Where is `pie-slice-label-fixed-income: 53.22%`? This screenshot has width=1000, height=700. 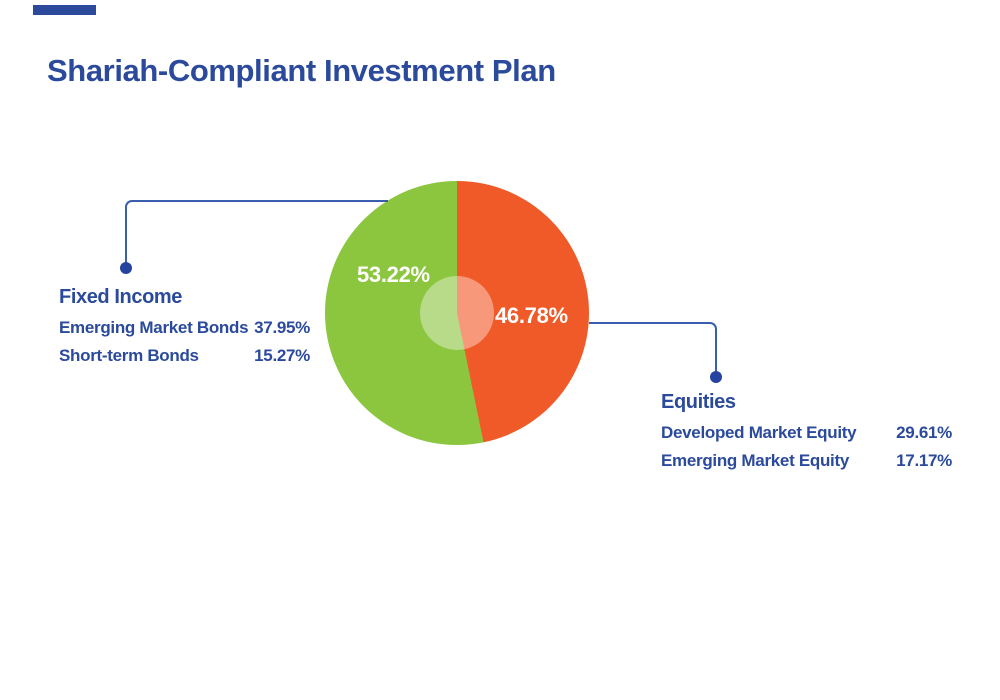 pie-slice-label-fixed-income: 53.22% is located at coordinates (393, 274).